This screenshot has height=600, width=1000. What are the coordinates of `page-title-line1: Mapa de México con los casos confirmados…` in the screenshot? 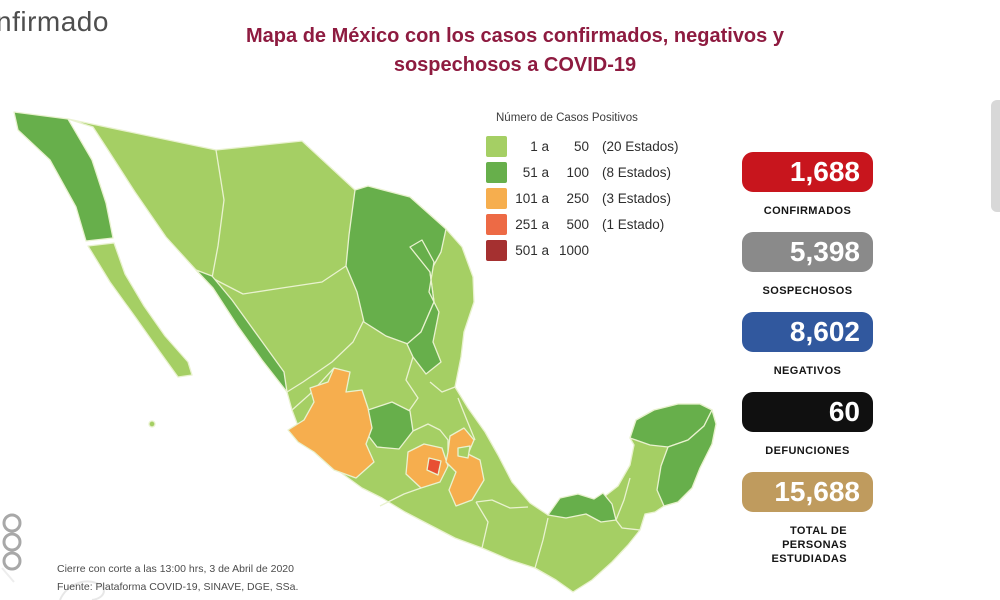 It's located at (515, 36).